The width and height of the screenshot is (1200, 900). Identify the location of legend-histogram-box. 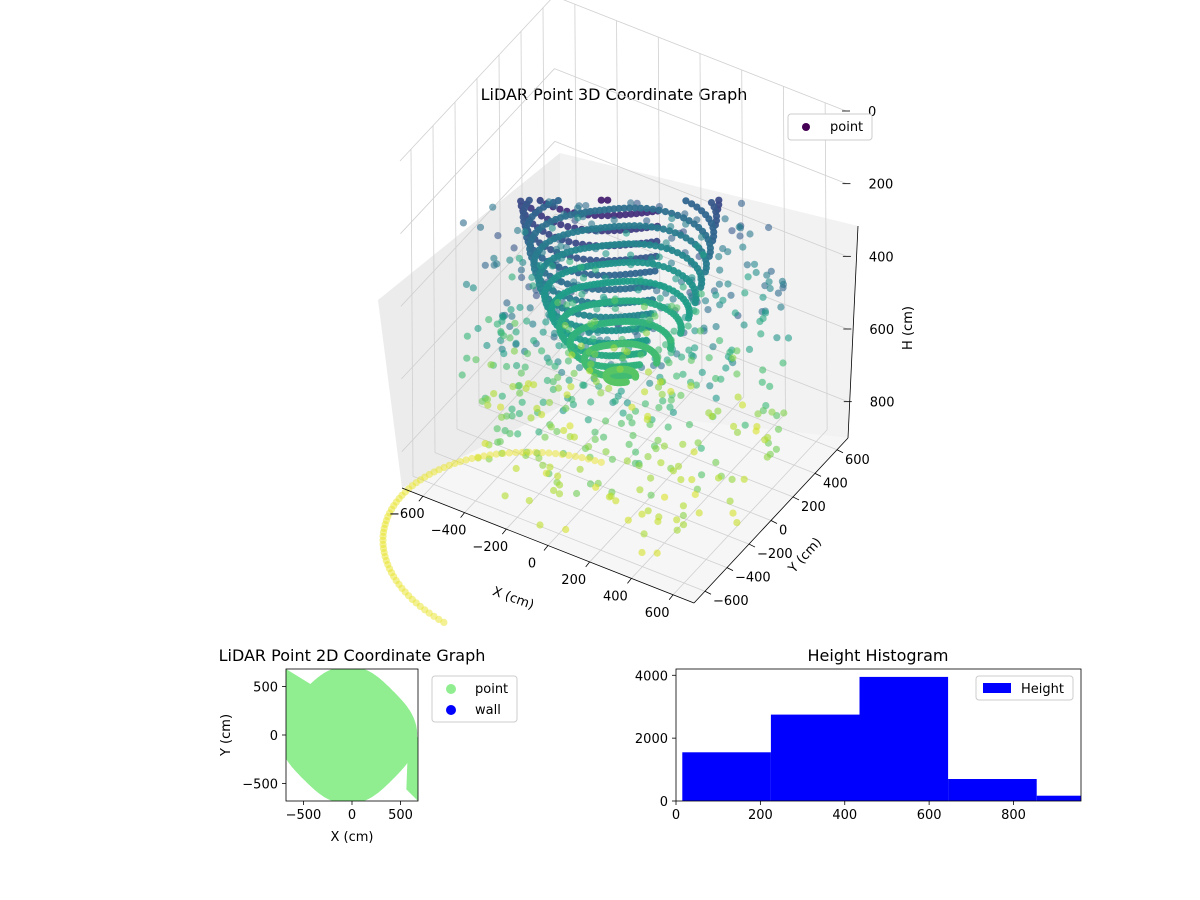
(1024, 688).